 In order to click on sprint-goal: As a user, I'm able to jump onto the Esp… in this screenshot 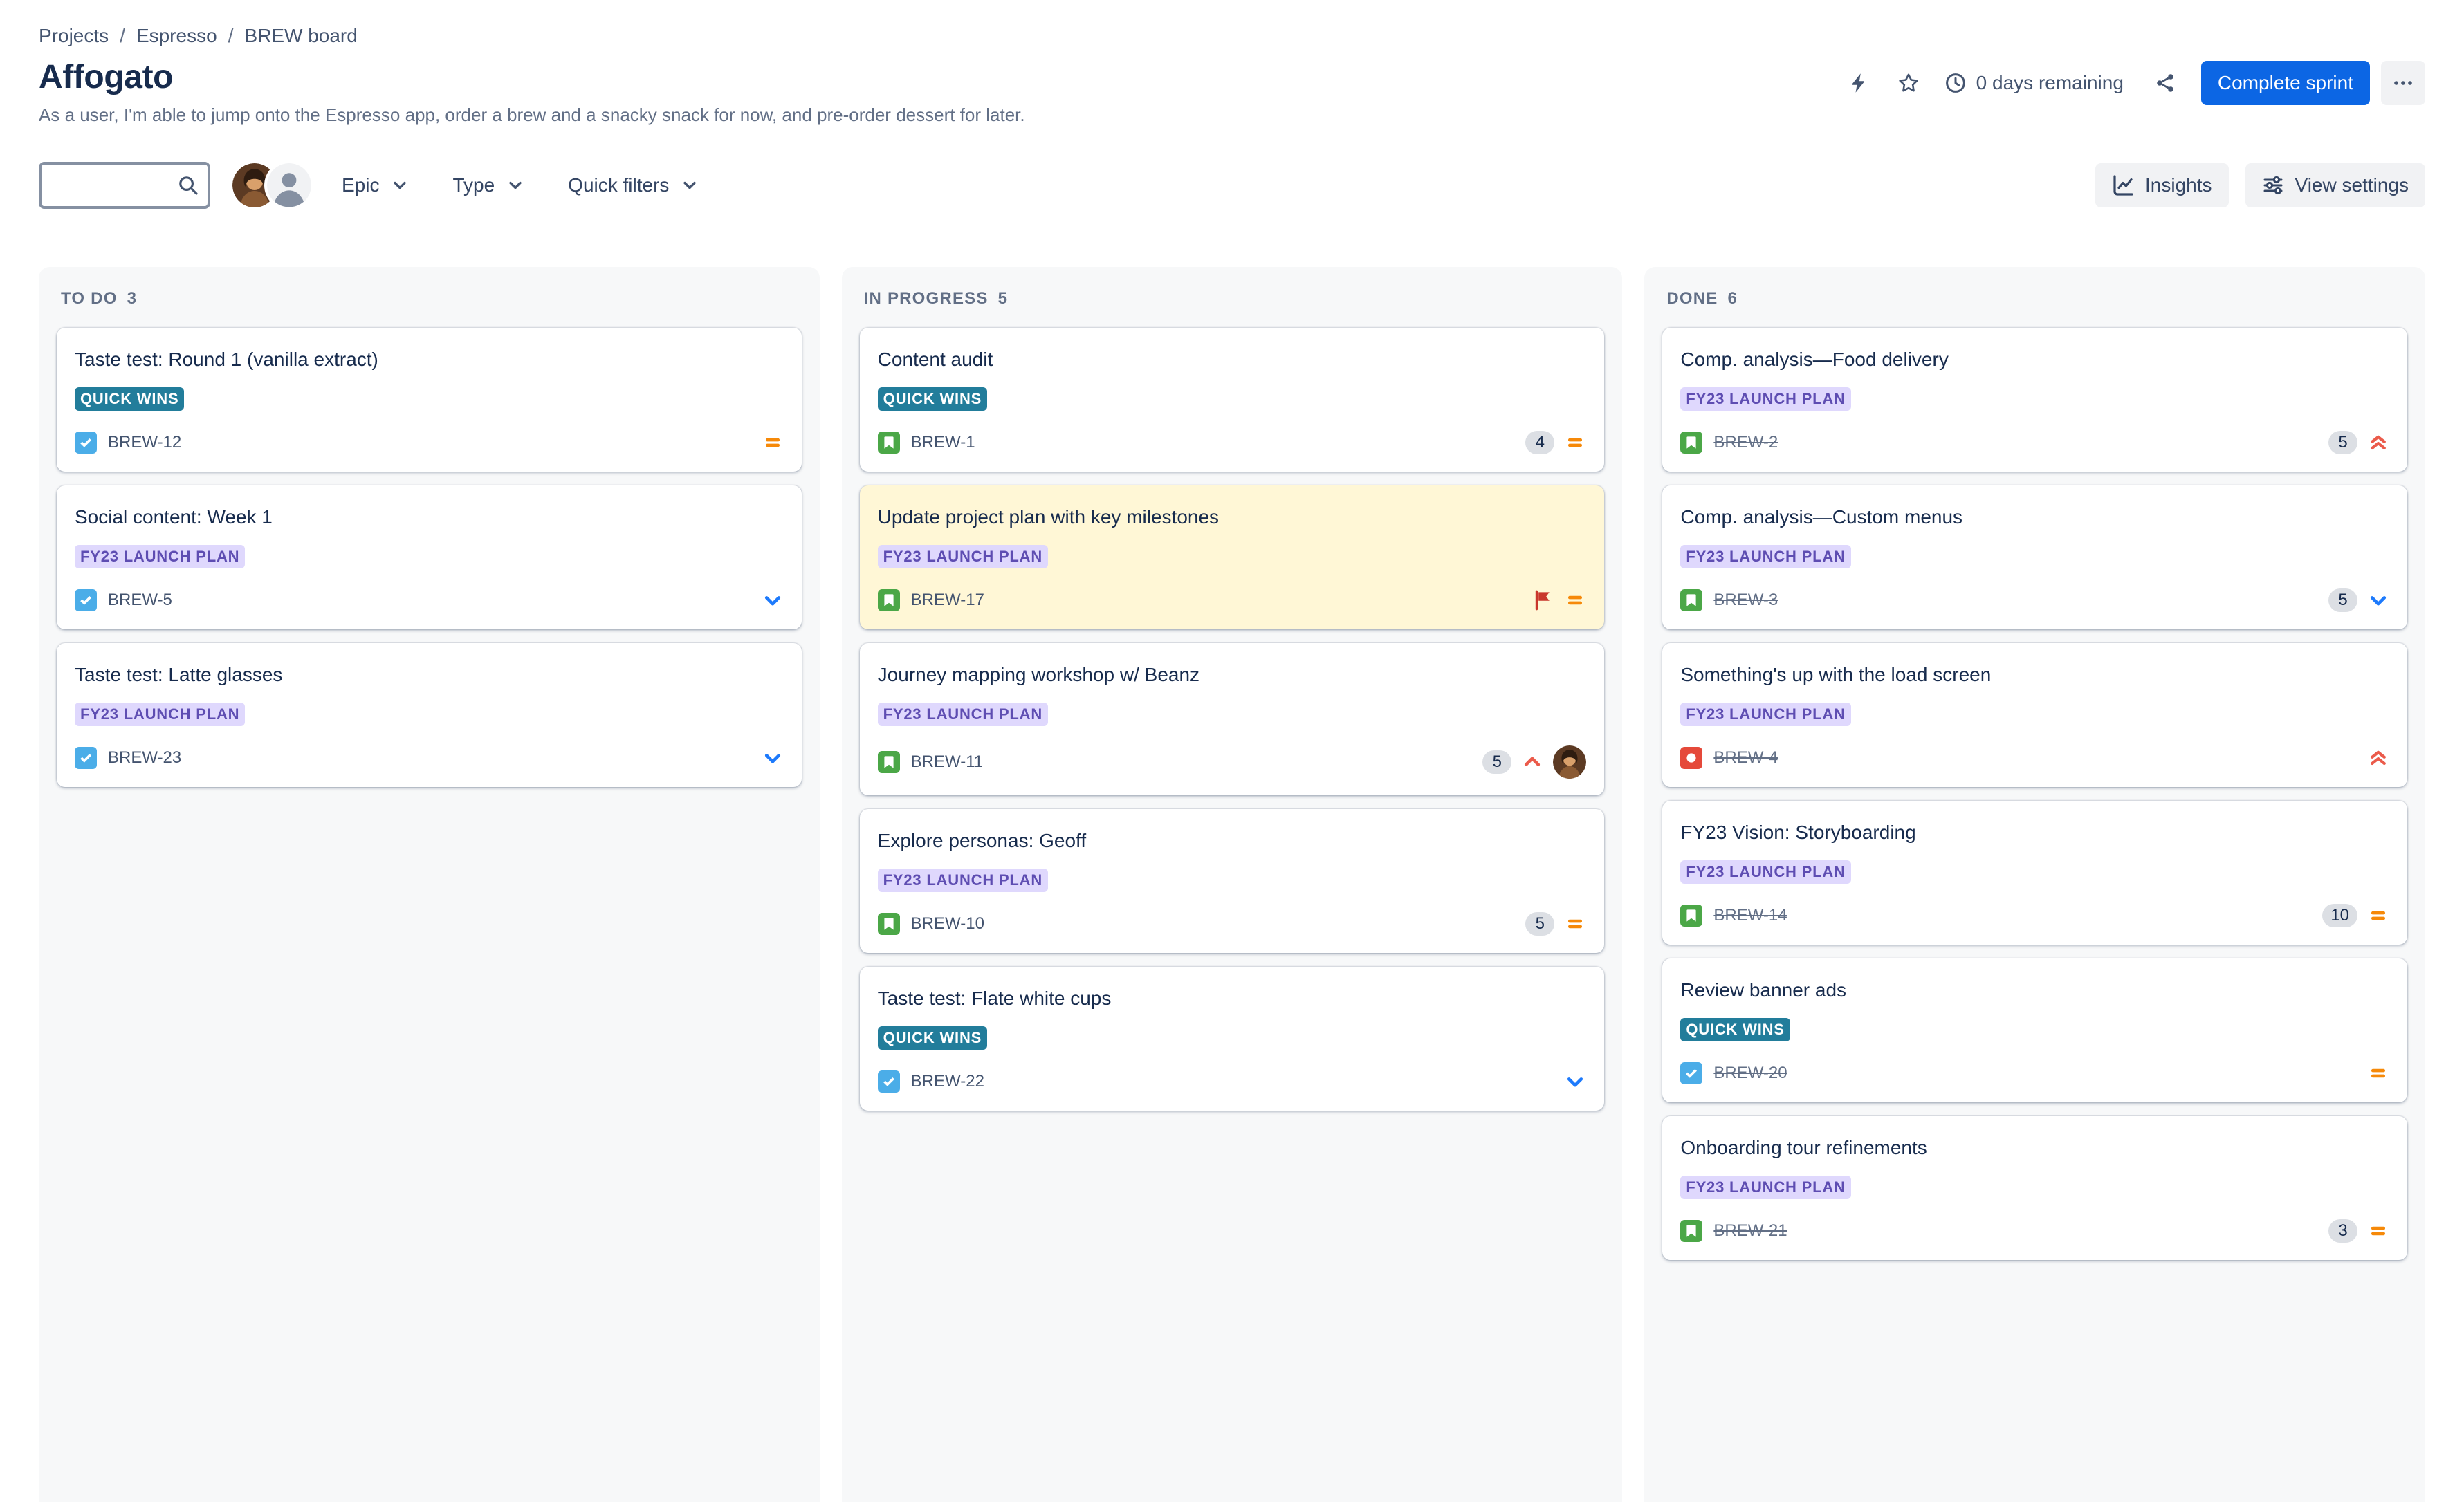, I will do `click(532, 114)`.